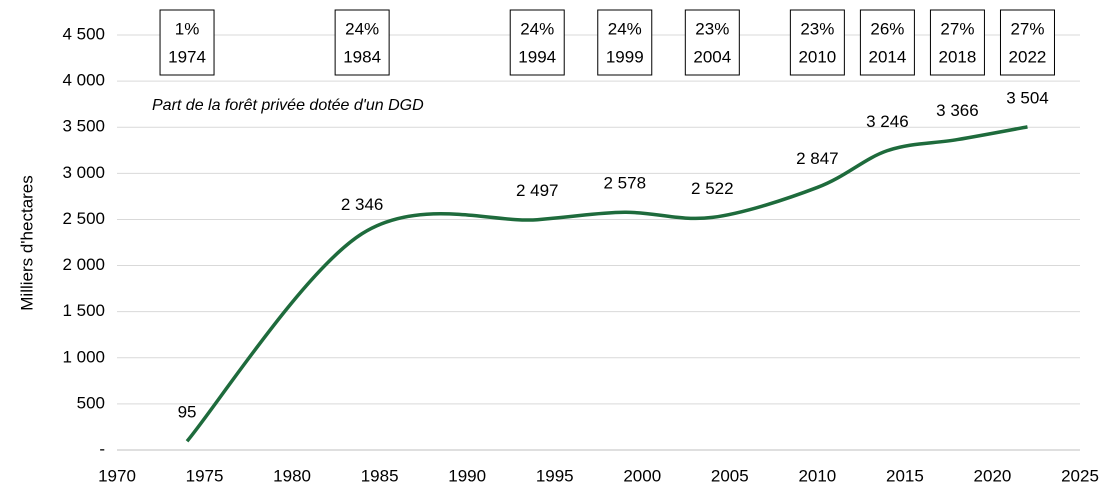 This screenshot has width=1115, height=491. Describe the element at coordinates (292, 475) in the screenshot. I see `x-tick-label: 1980` at that location.